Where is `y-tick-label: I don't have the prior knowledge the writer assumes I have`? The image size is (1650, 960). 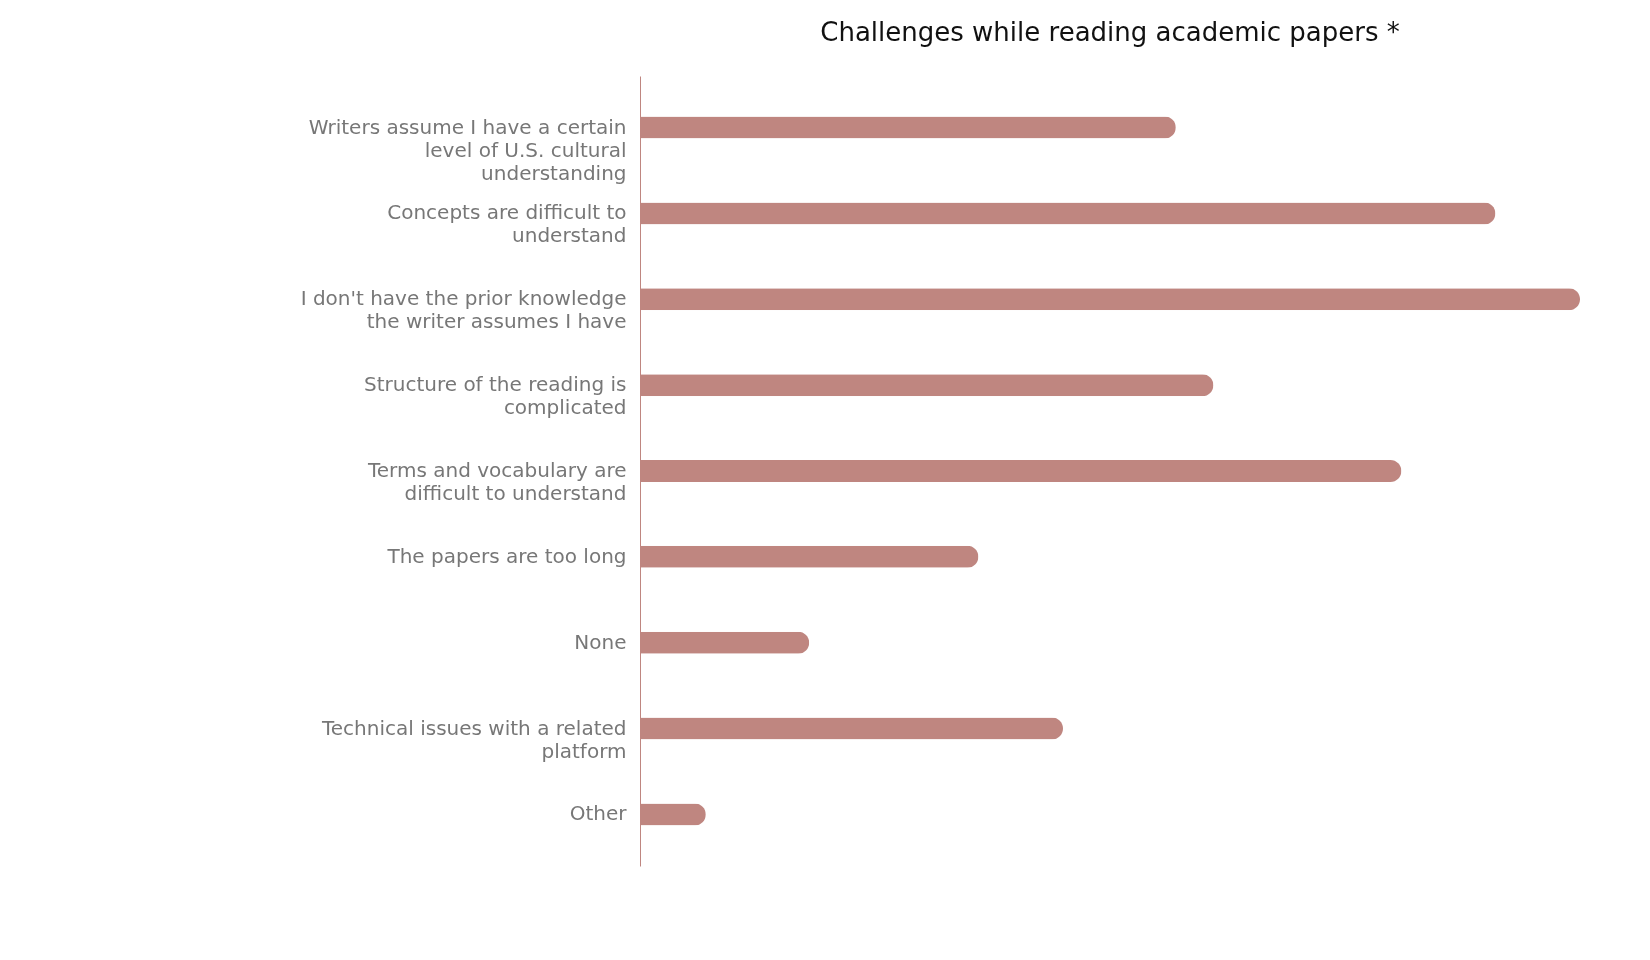
y-tick-label: I don't have the prior knowledge the writer assumes I have is located at coordinates (463, 310).